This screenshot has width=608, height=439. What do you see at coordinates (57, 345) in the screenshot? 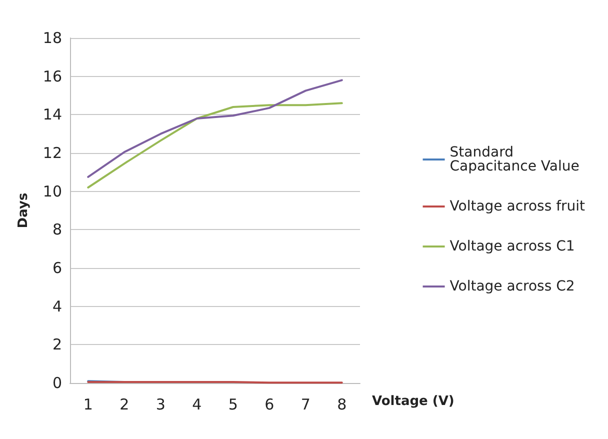
I see `y-tick-label: 2` at bounding box center [57, 345].